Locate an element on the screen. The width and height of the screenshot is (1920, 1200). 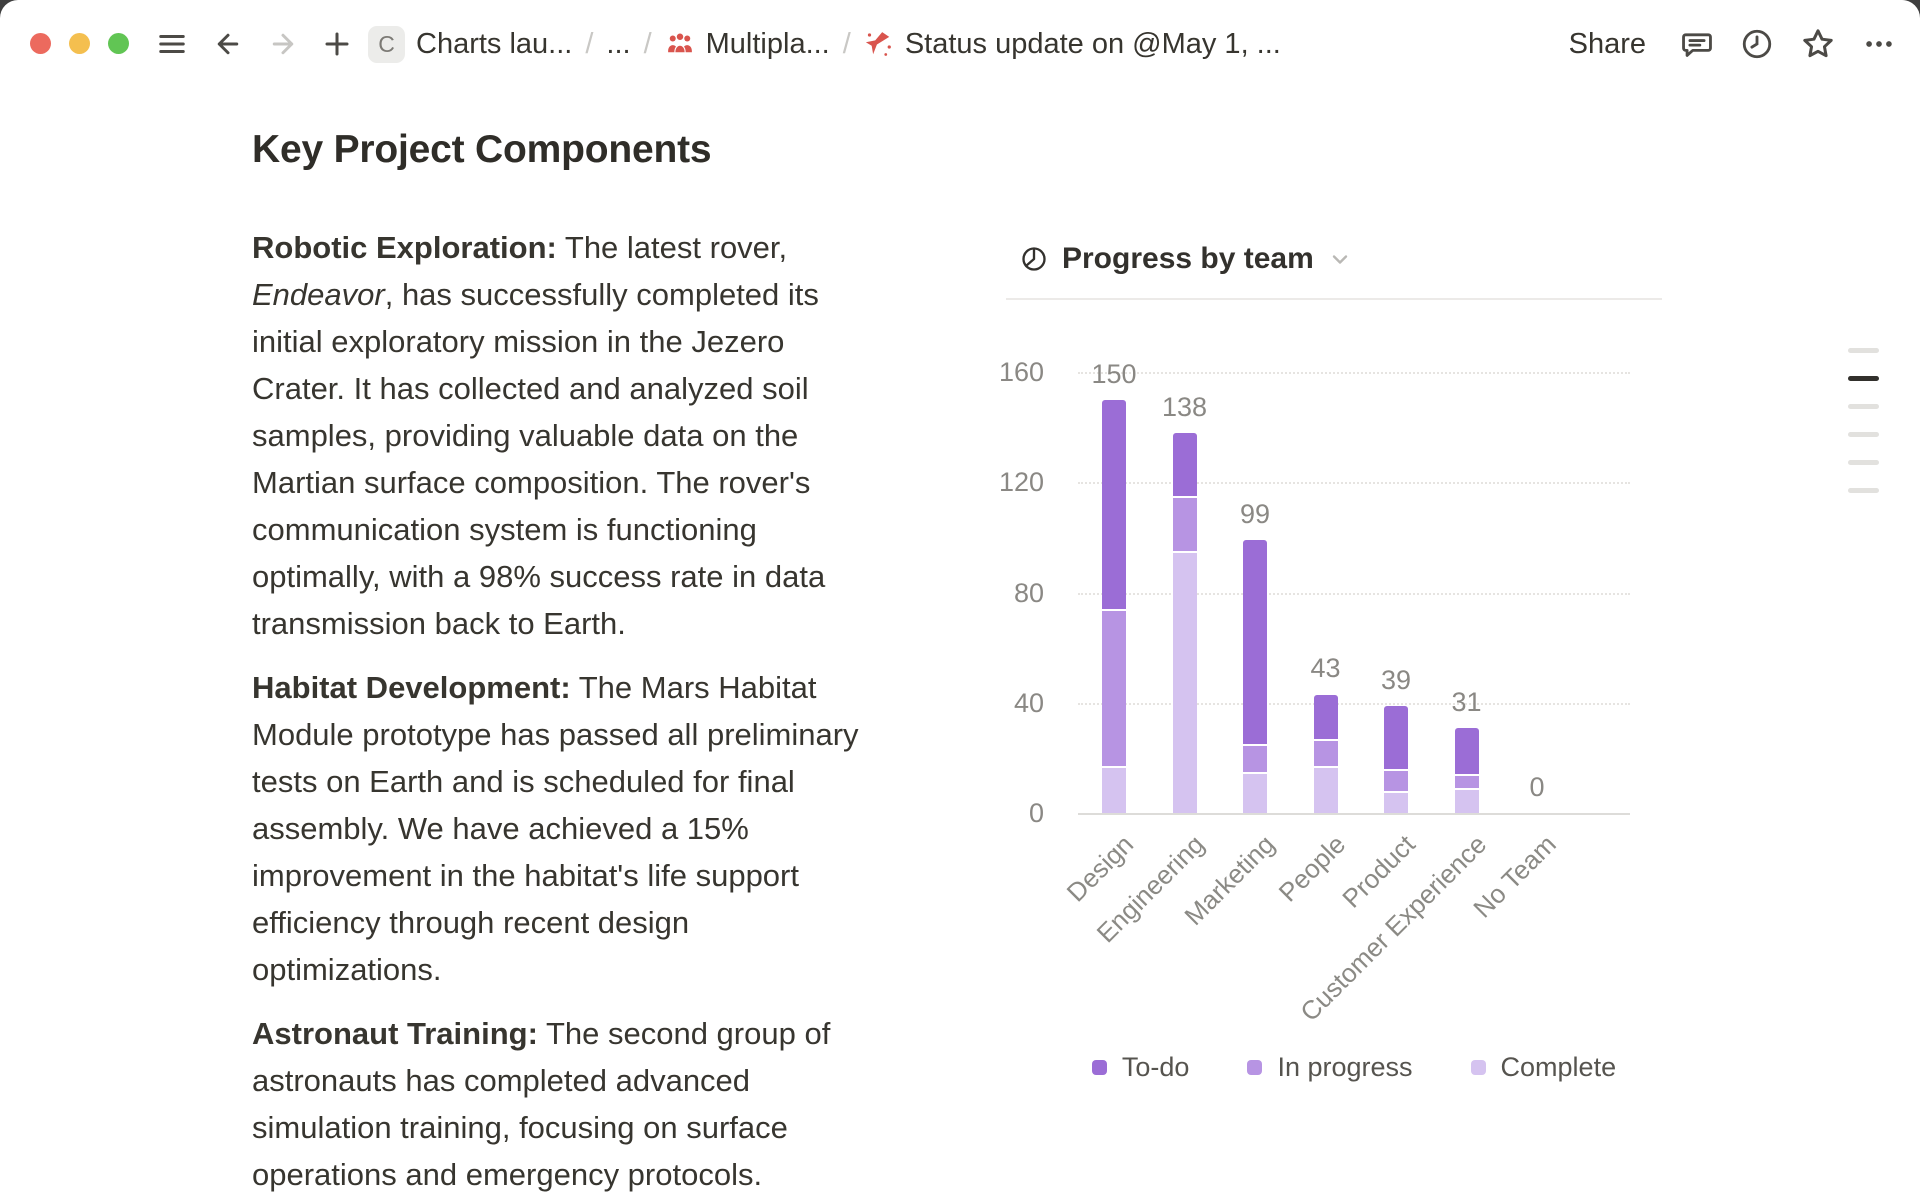
chart-view-selector: Progress by team is located at coordinates (1186, 259).